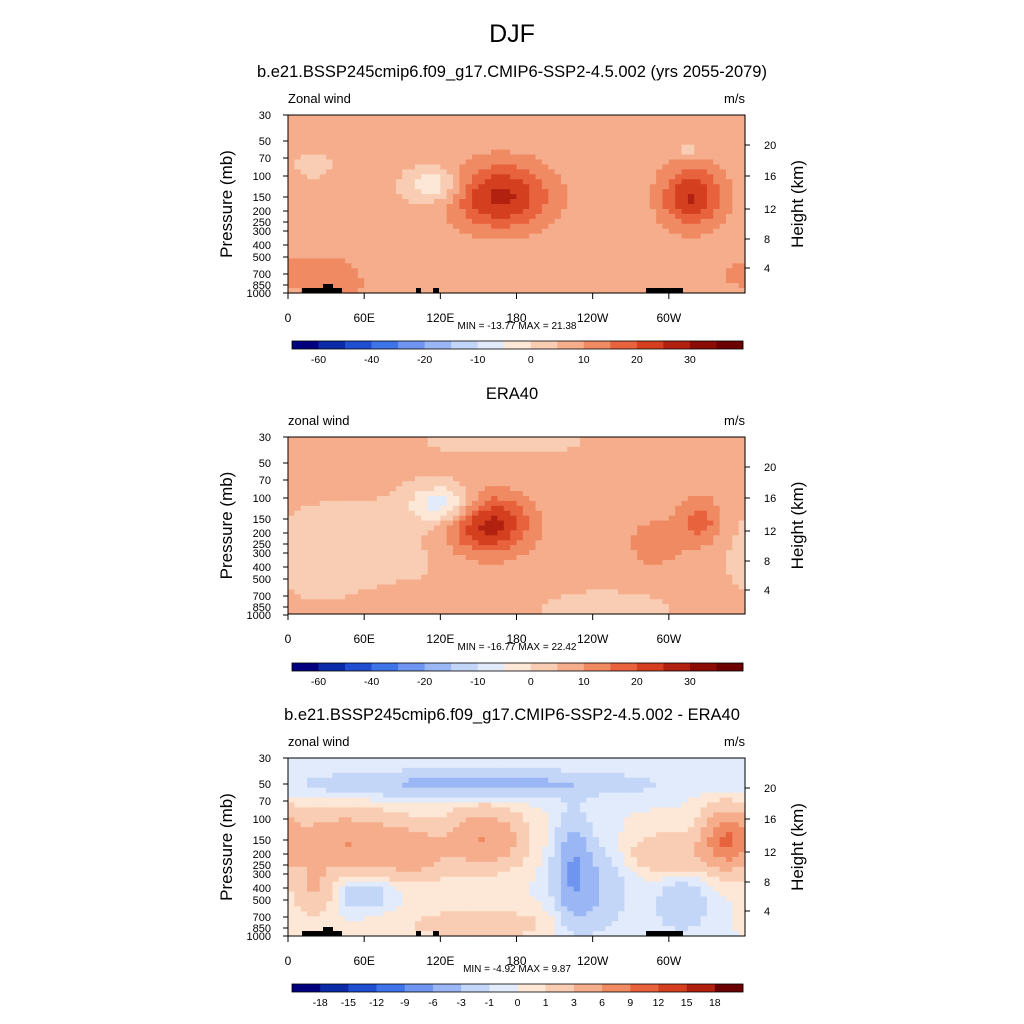 The image size is (1024, 1024). Describe the element at coordinates (797, 204) in the screenshot. I see `y-right-axis-title: Height (km)` at that location.